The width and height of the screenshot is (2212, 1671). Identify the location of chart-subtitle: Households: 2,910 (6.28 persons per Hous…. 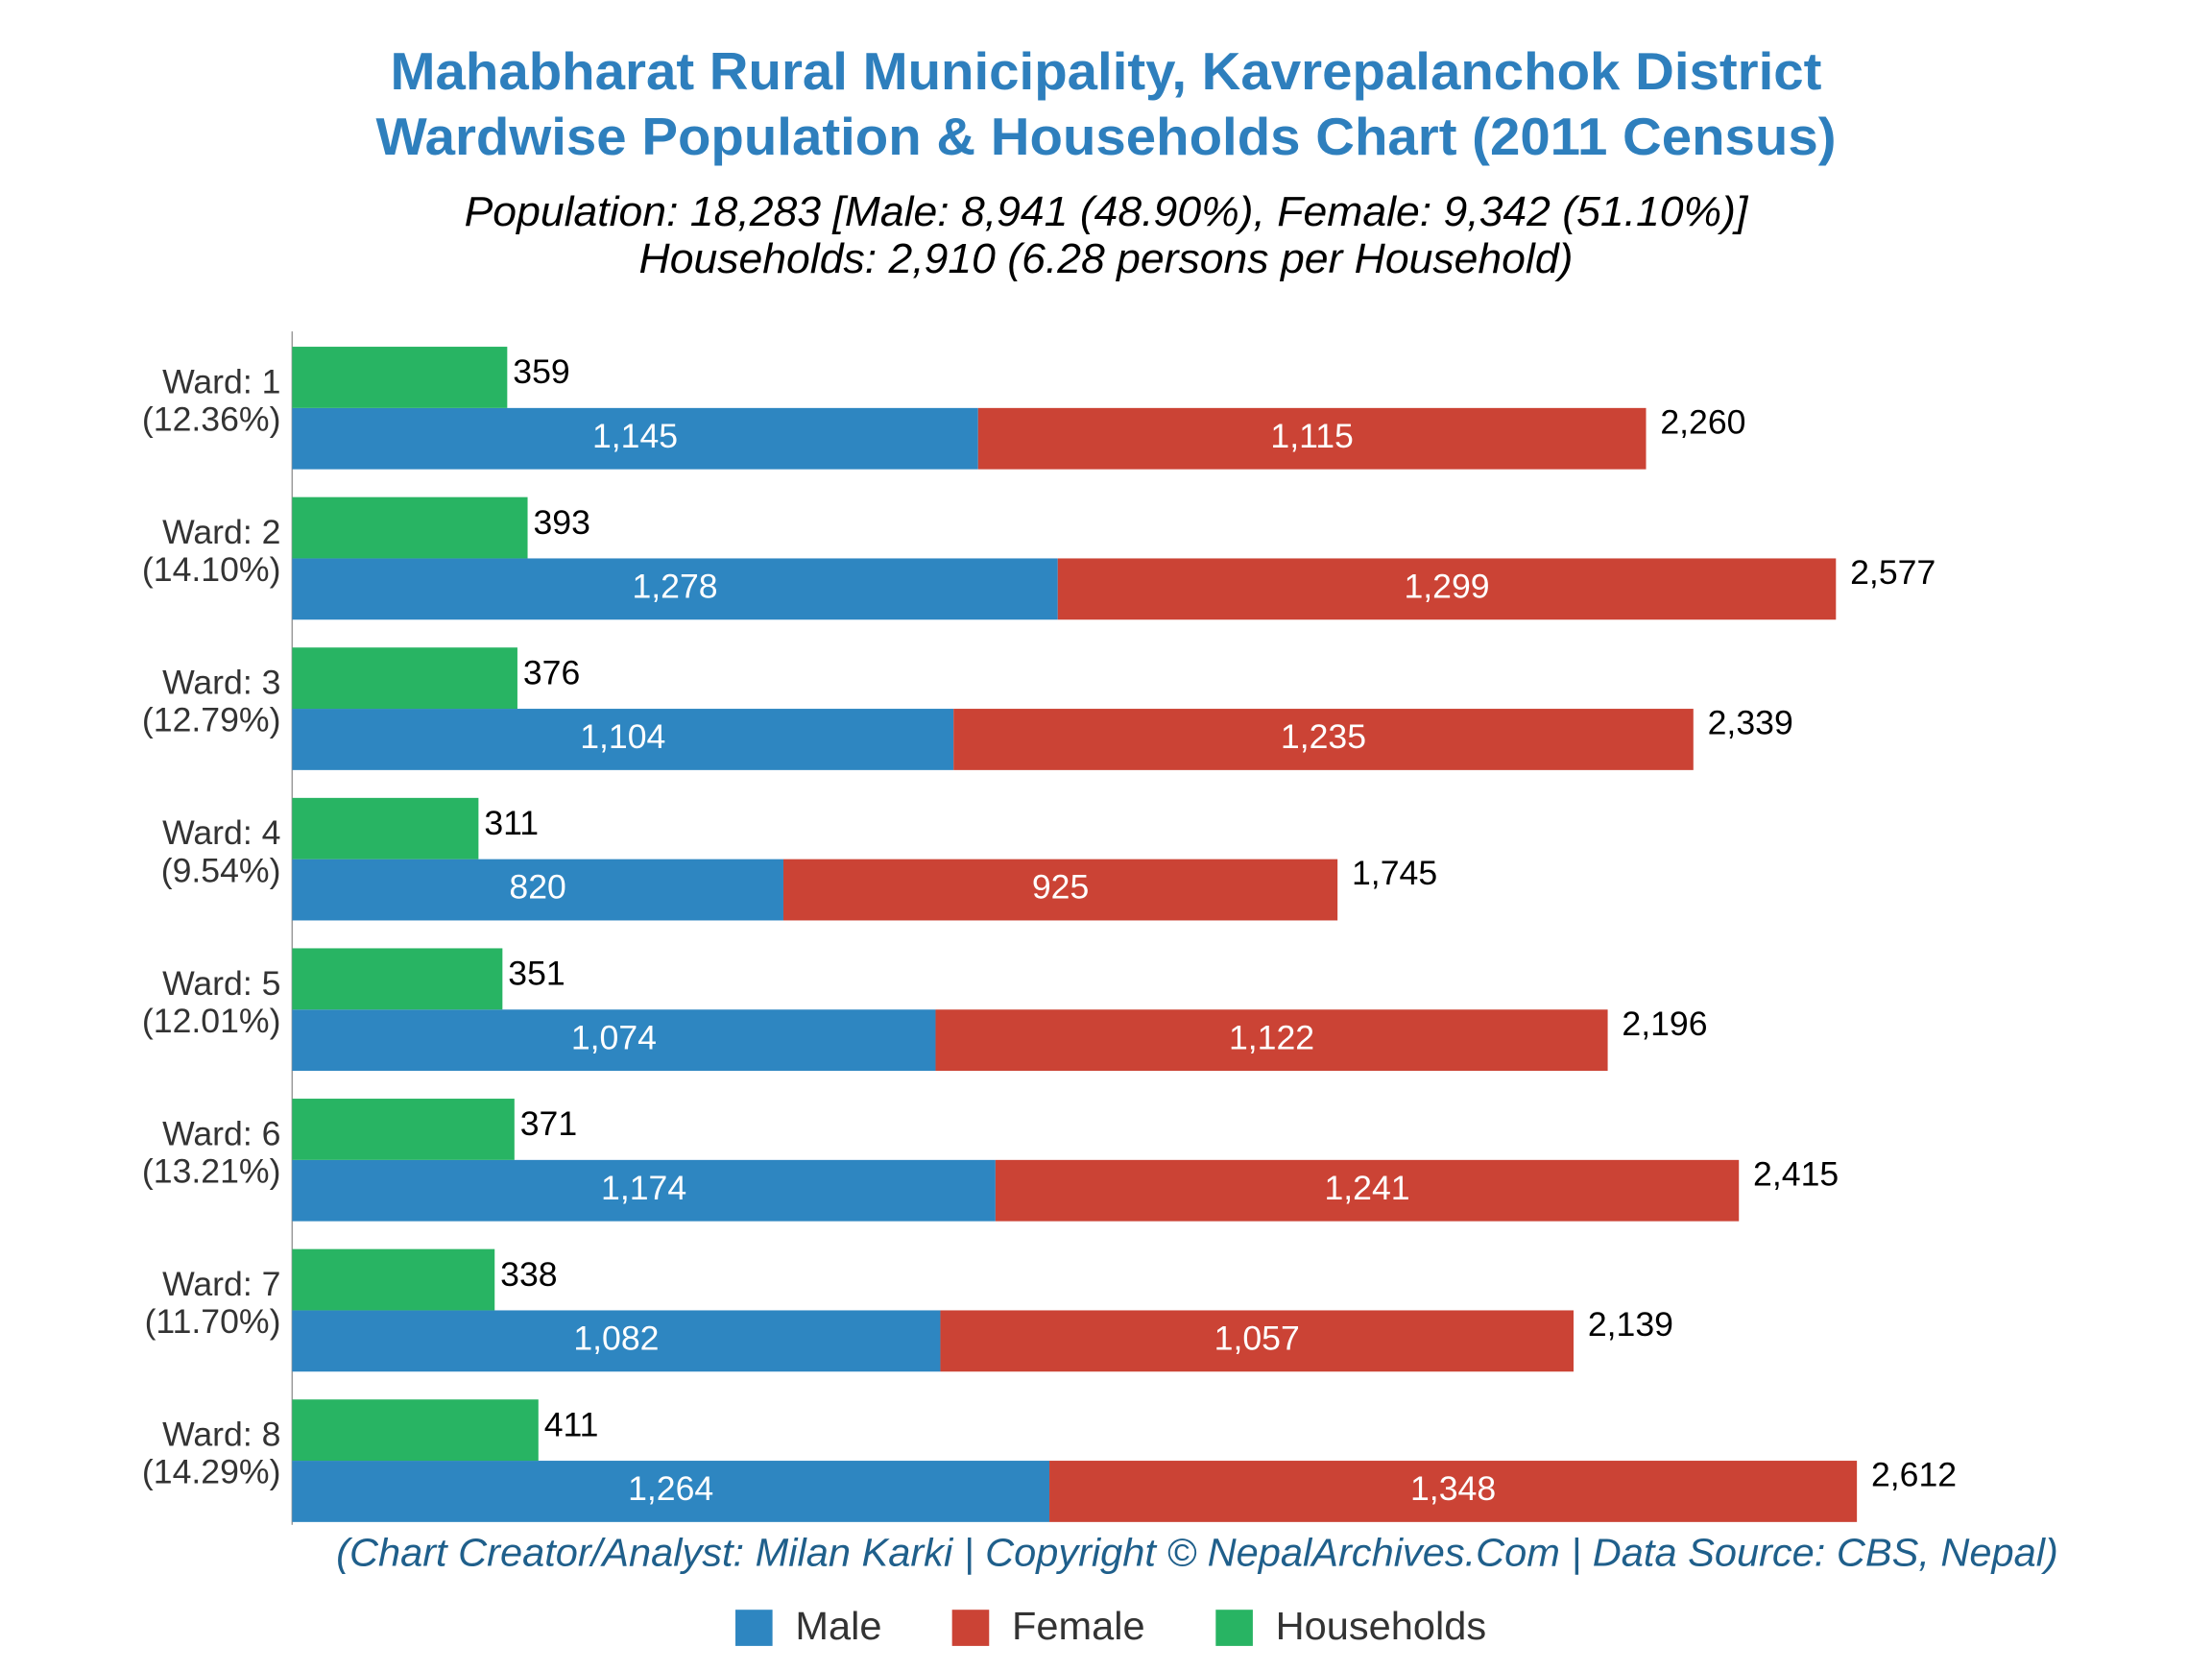
(1106, 259).